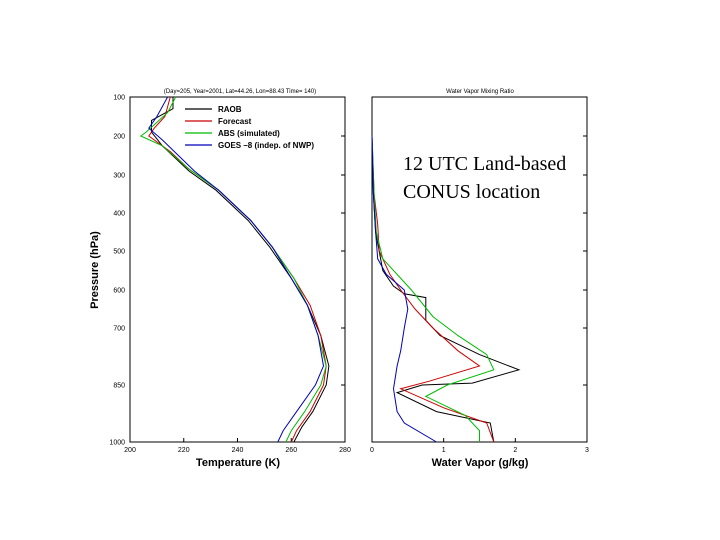 The height and width of the screenshot is (540, 720). What do you see at coordinates (345, 450) in the screenshot?
I see `x-tick-label: 280` at bounding box center [345, 450].